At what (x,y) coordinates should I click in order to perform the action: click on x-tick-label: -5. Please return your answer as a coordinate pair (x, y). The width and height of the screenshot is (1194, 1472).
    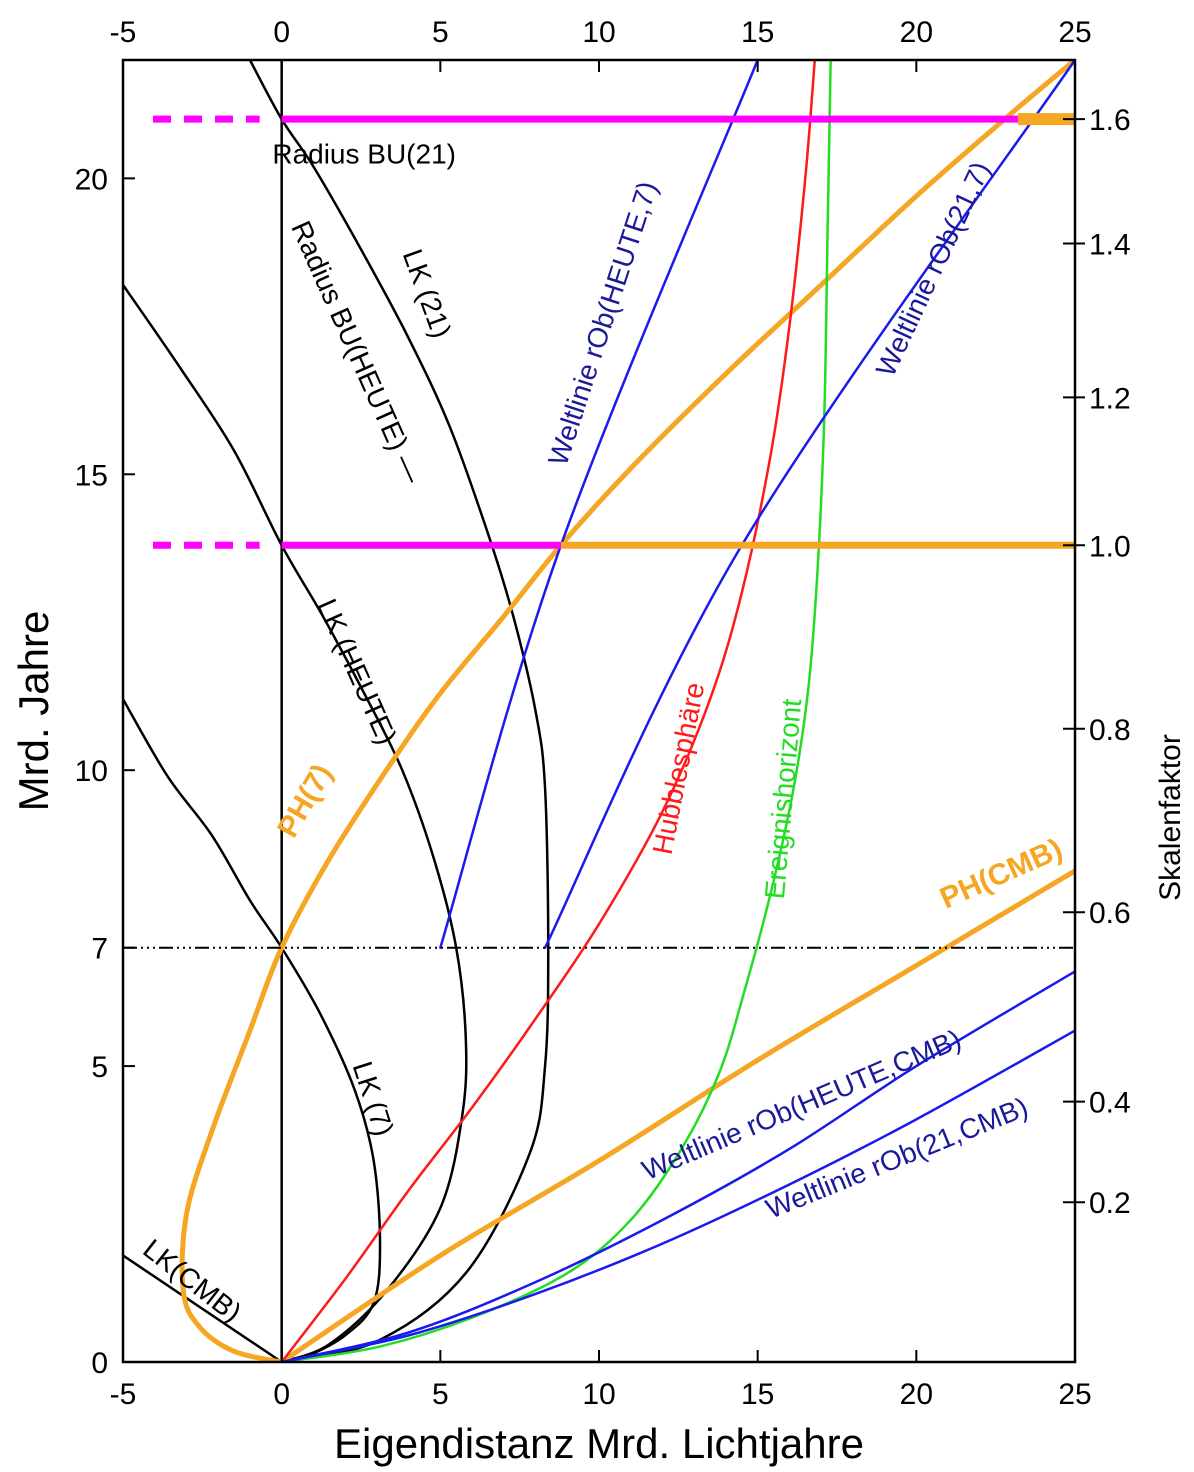
    Looking at the image, I should click on (123, 1394).